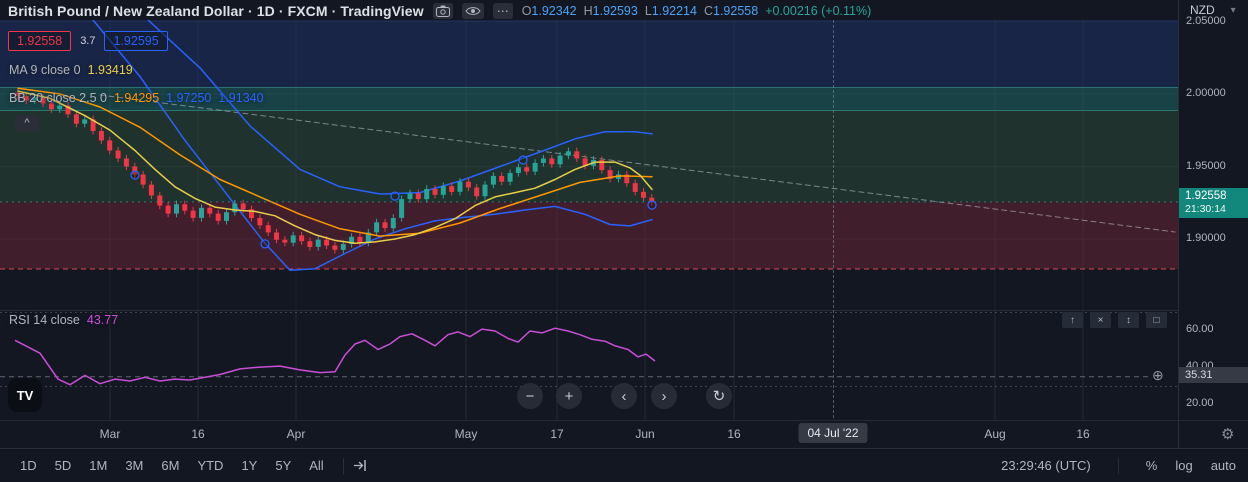  Describe the element at coordinates (110, 70) in the screenshot. I see `ma-legend-value: 1.93419` at that location.